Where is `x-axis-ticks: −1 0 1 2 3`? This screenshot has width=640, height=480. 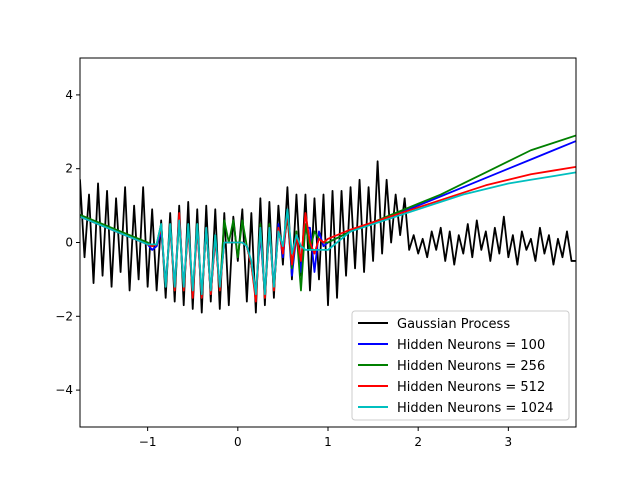 x-axis-ticks: −1 0 1 2 3 is located at coordinates (325, 438).